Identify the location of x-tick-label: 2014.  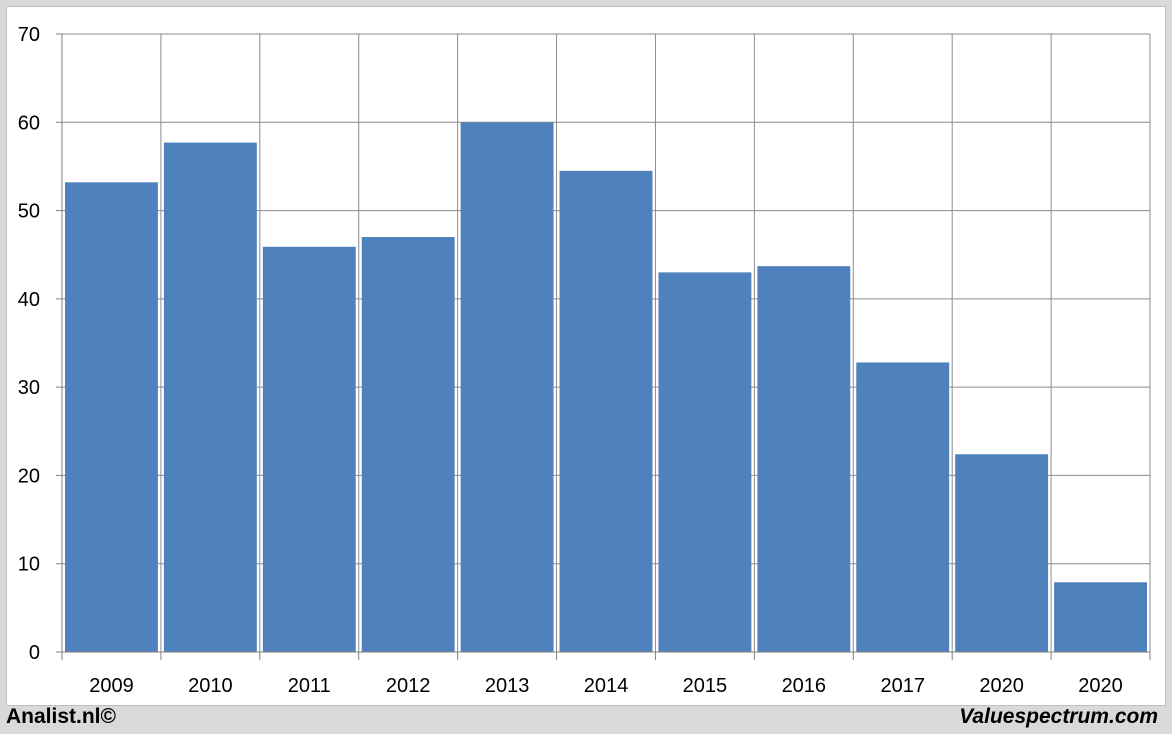
(606, 686).